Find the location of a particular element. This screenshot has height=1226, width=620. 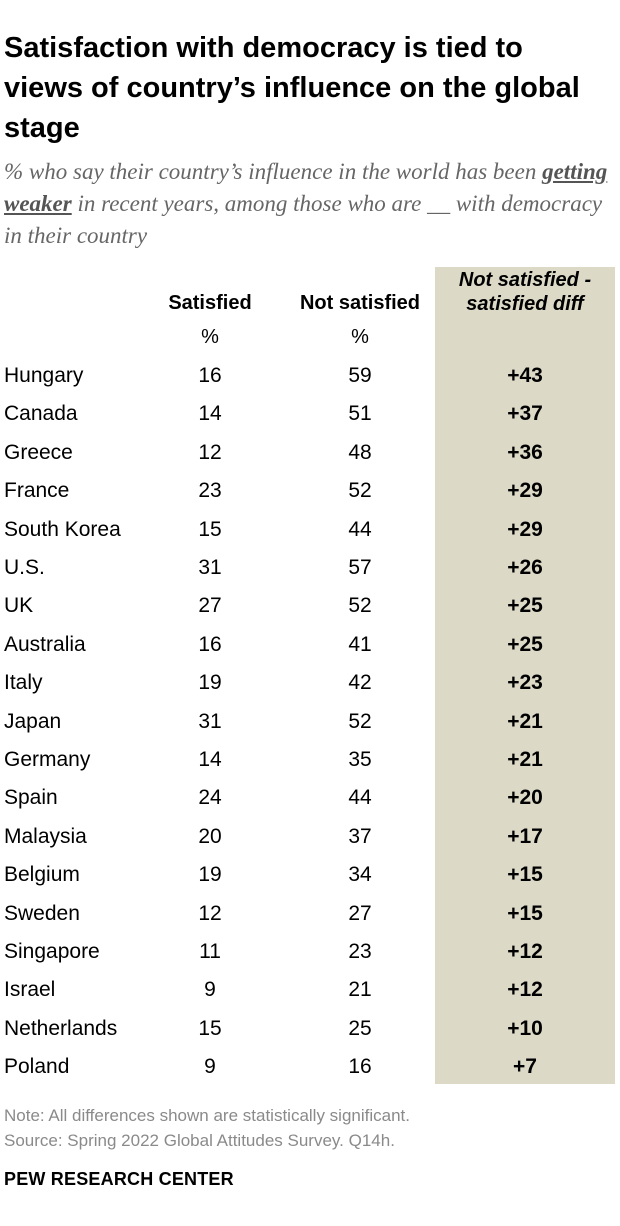

not-satisfied-value: 37 is located at coordinates (360, 836).